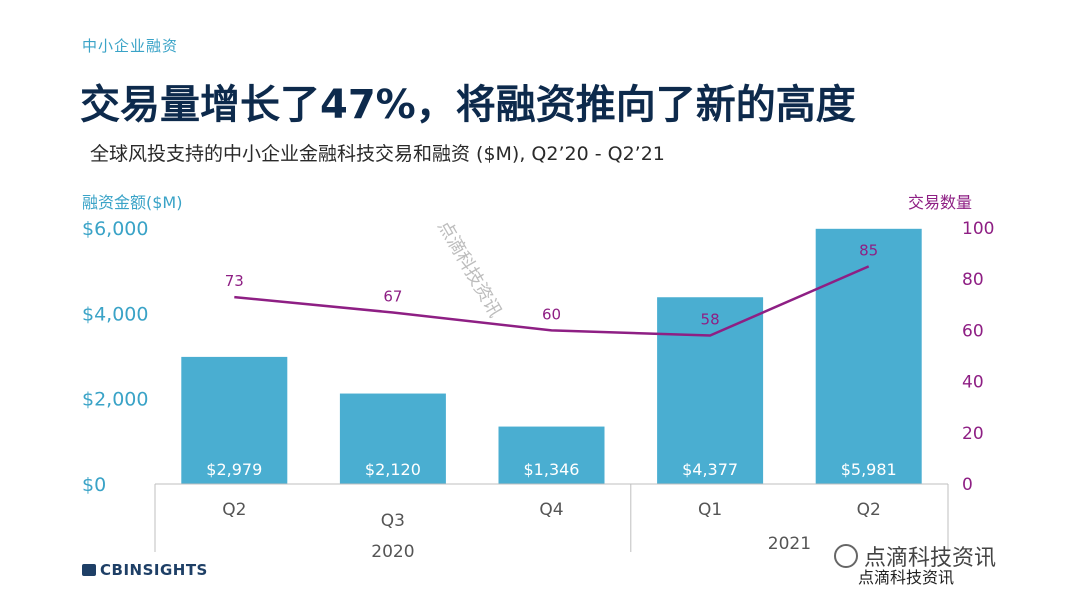 This screenshot has width=1080, height=608. What do you see at coordinates (552, 469) in the screenshot?
I see `bar-value-label: $1,346` at bounding box center [552, 469].